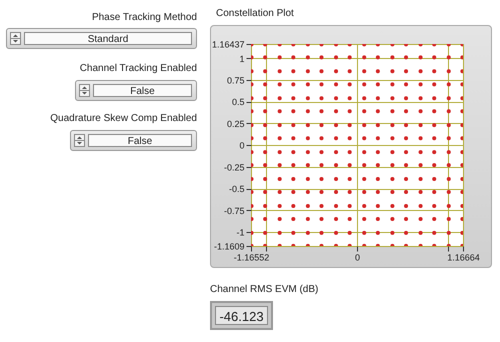 The width and height of the screenshot is (500, 342). What do you see at coordinates (463, 257) in the screenshot?
I see `x-tick-label: 1.16664` at bounding box center [463, 257].